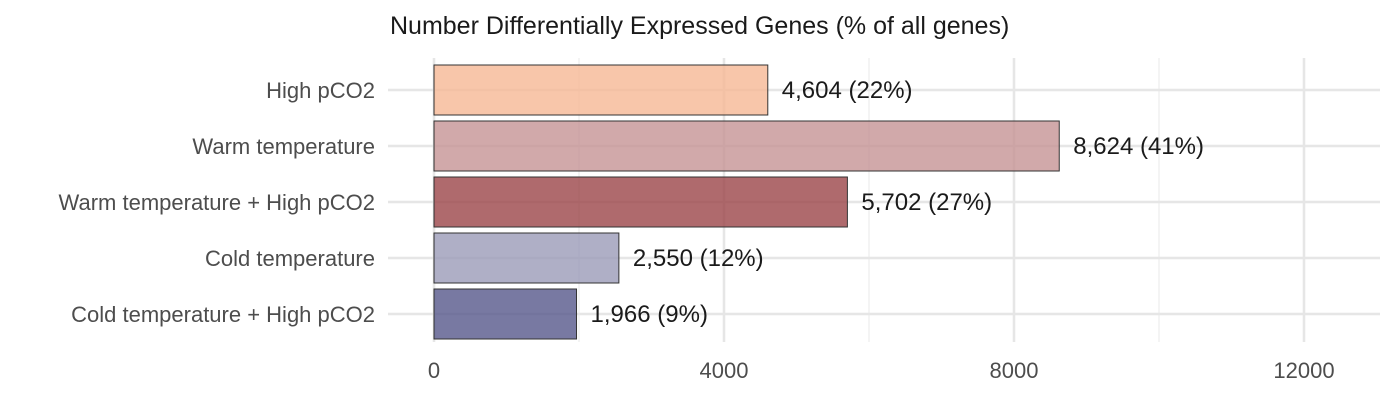 This screenshot has height=400, width=1400. I want to click on data-label: 2,550 (12%), so click(698, 258).